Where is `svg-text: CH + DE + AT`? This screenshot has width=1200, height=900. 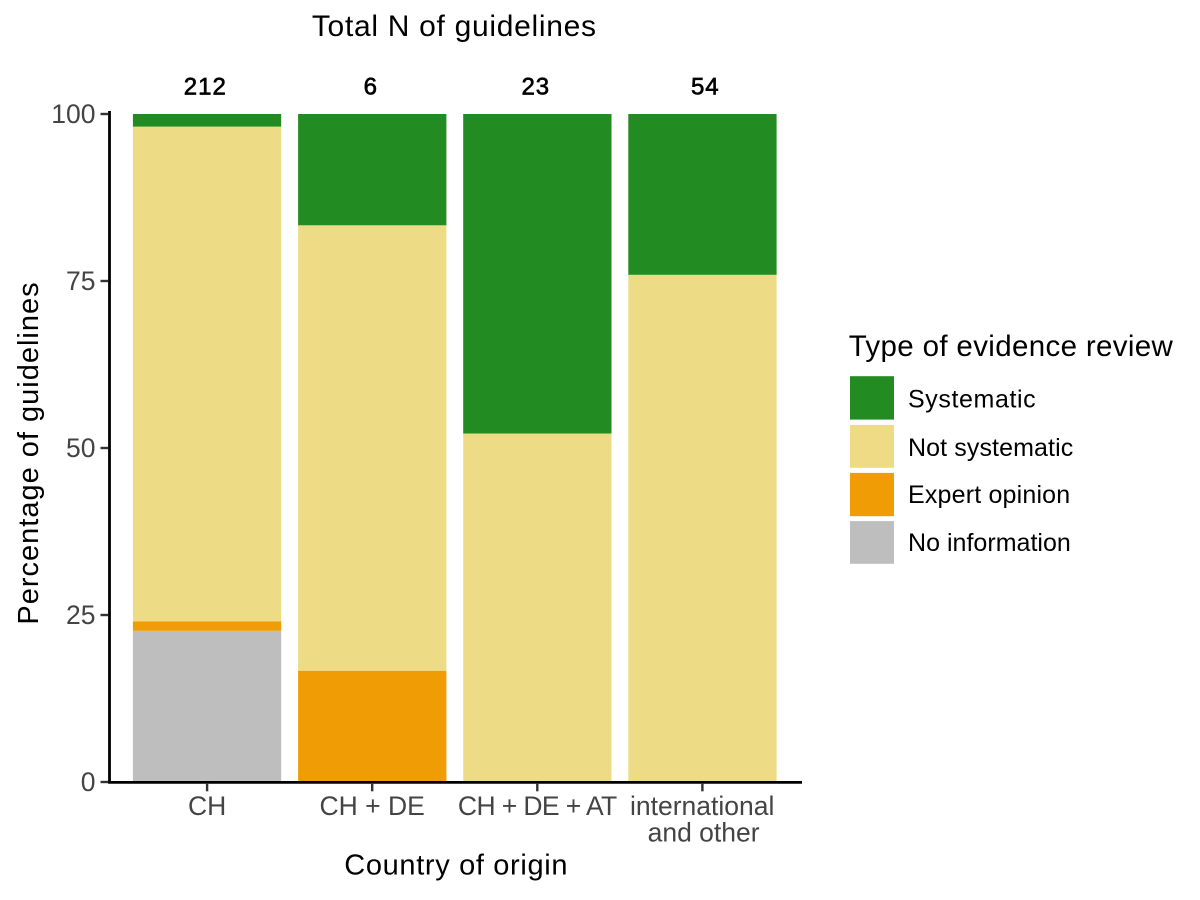 svg-text: CH + DE + AT is located at coordinates (537, 806).